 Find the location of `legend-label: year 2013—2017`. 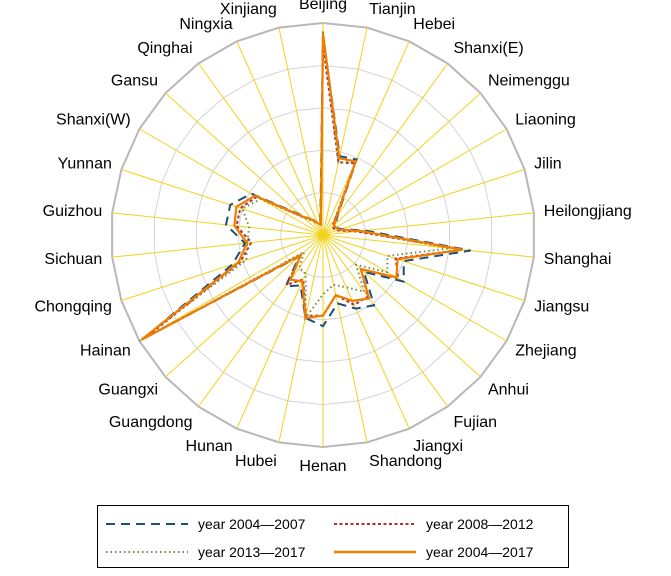

legend-label: year 2013—2017 is located at coordinates (252, 552).